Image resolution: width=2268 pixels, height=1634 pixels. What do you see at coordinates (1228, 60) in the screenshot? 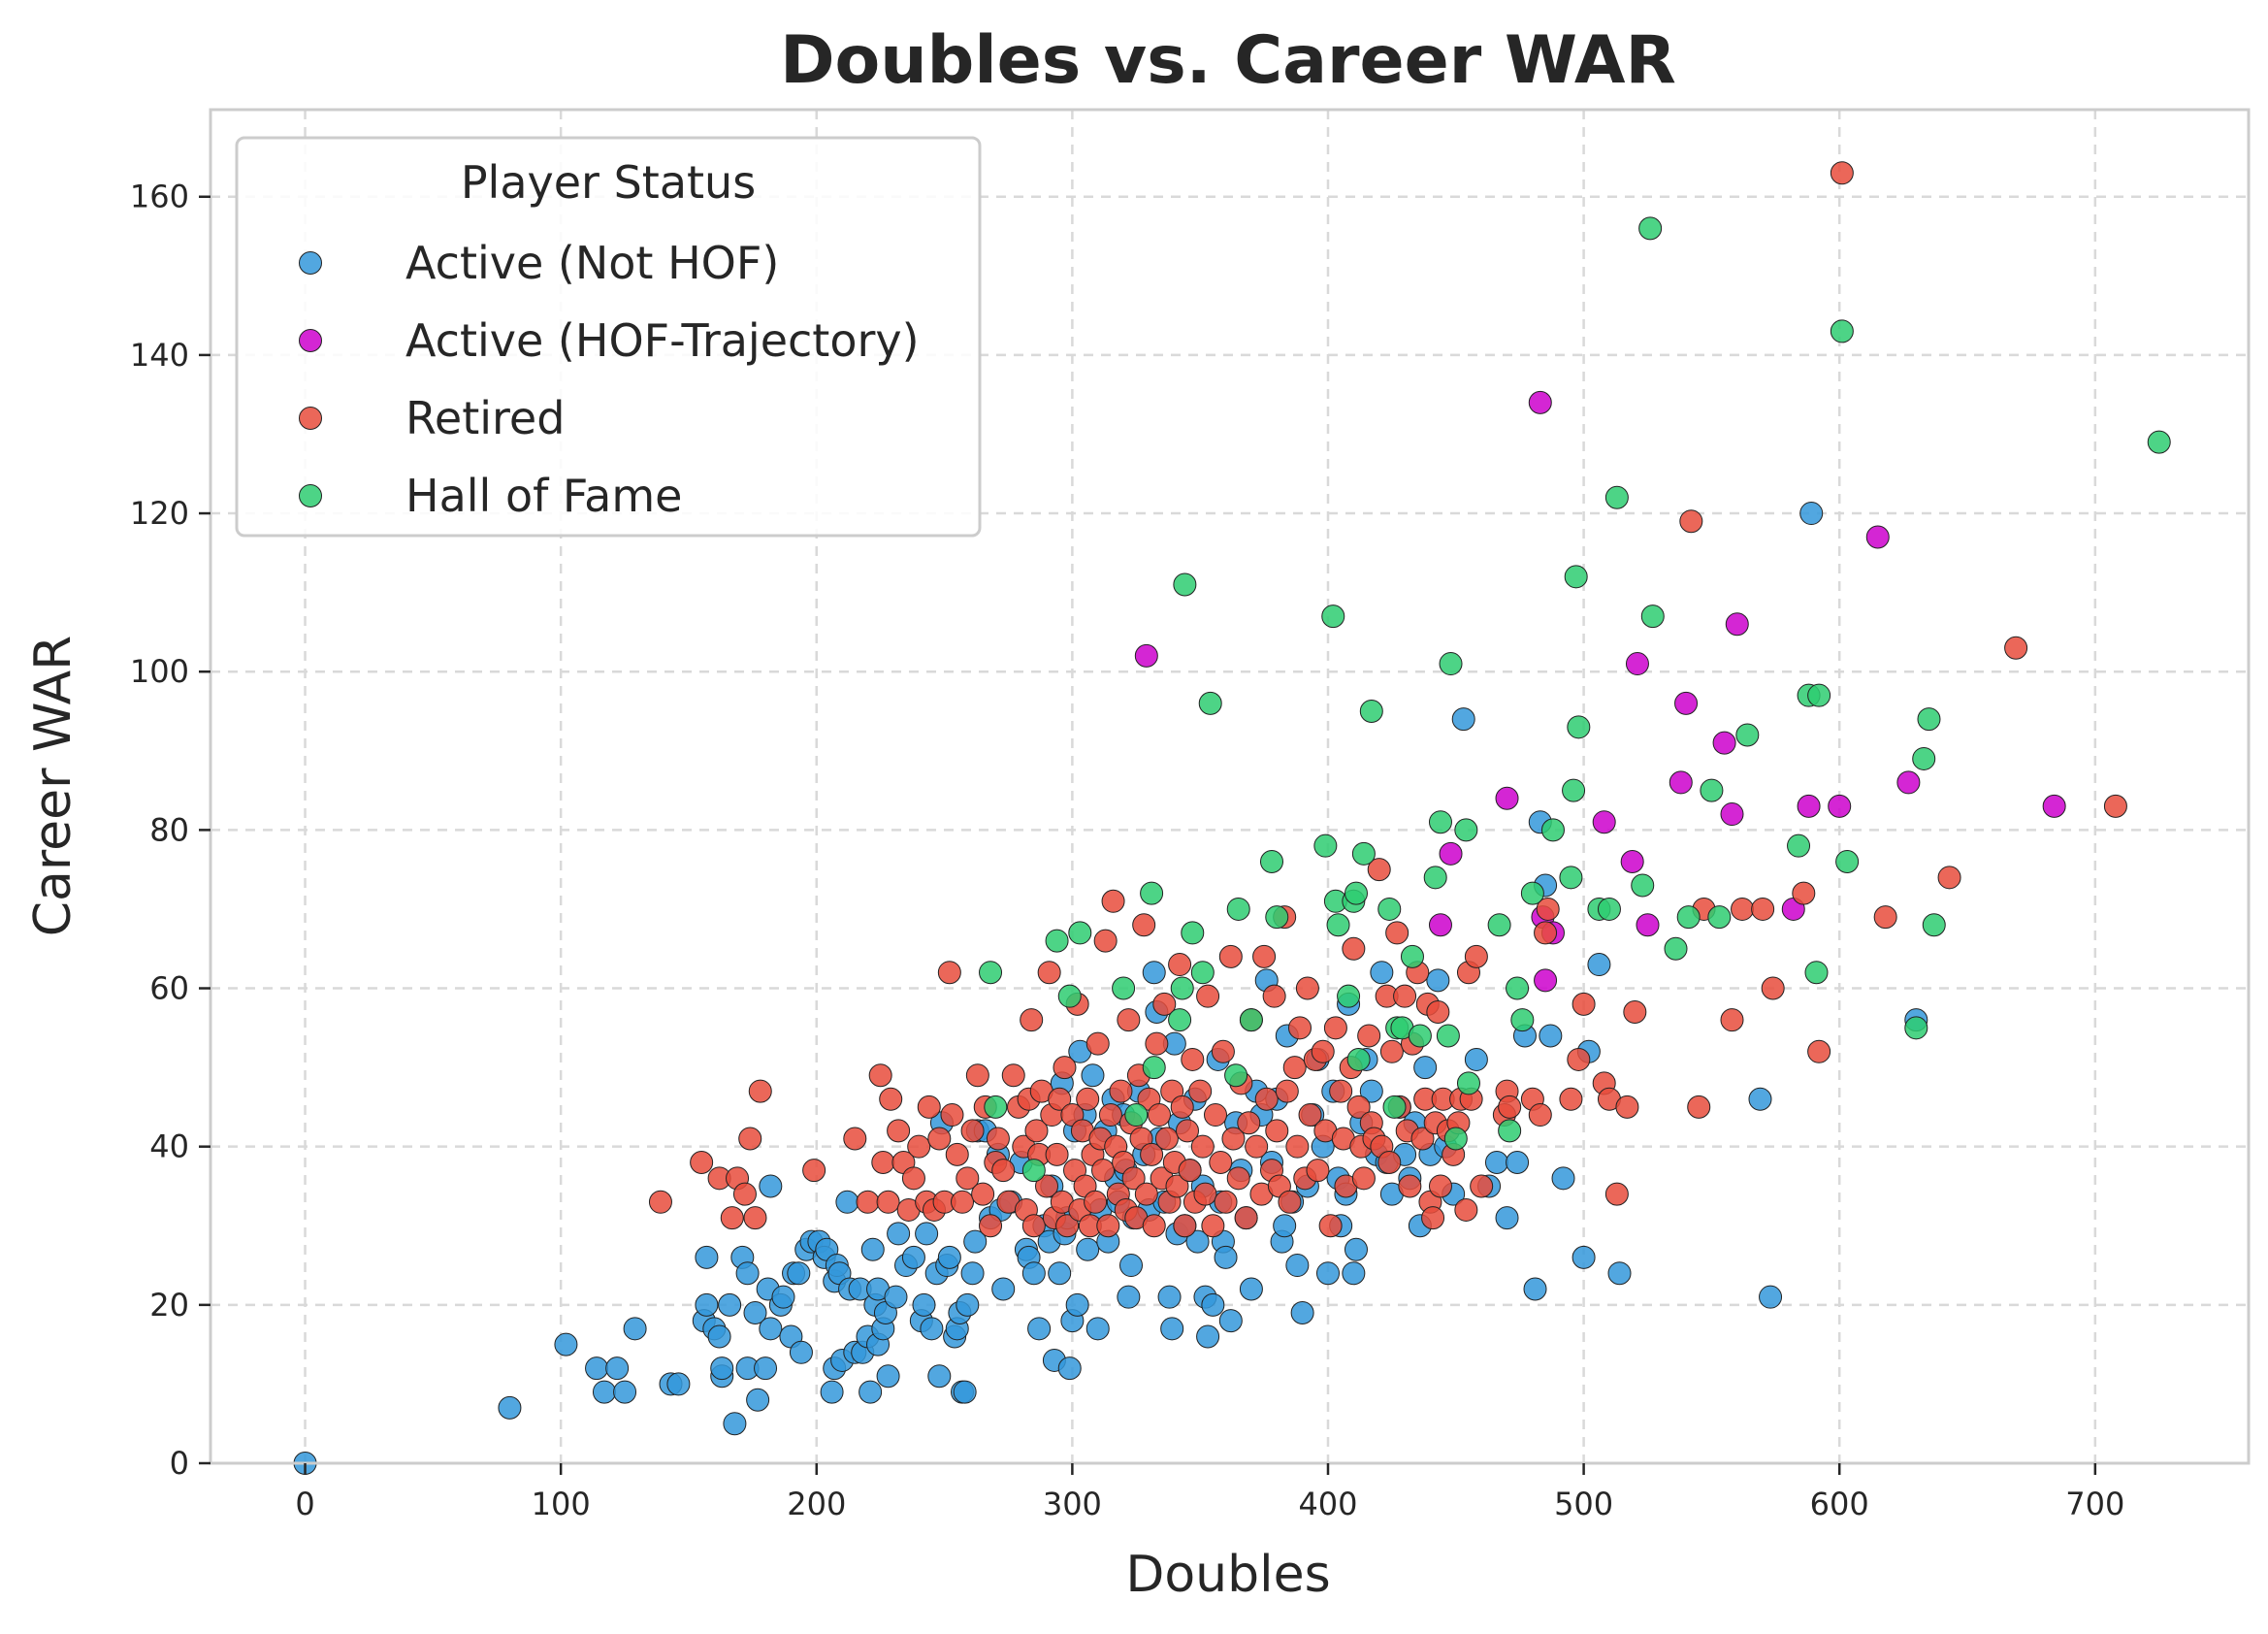
I see `chart-title: Doubles vs. Career WAR` at bounding box center [1228, 60].